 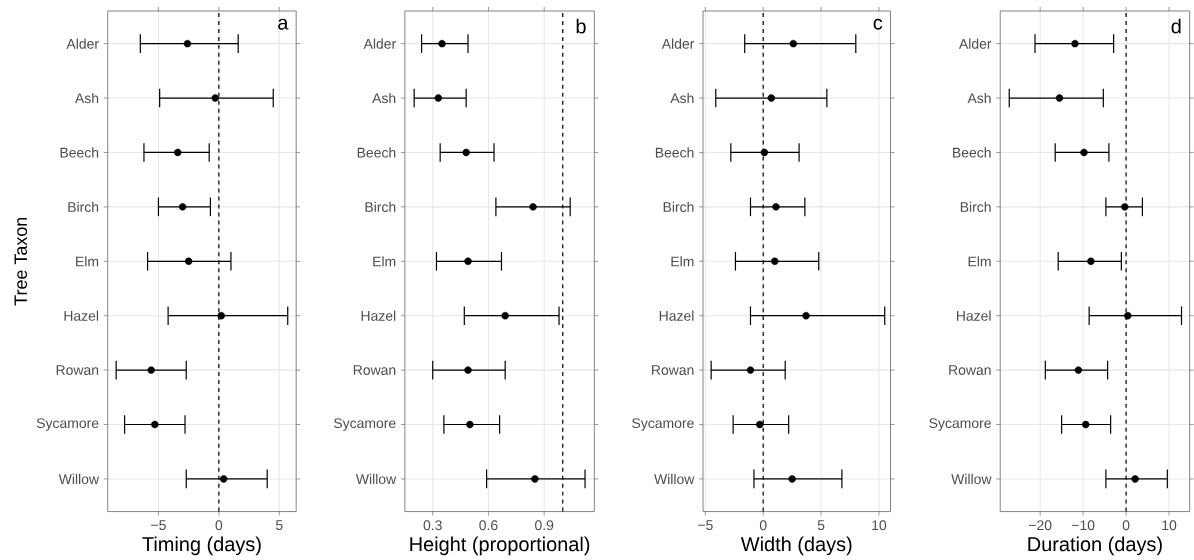 What do you see at coordinates (1095, 546) in the screenshot?
I see `x-axis-title: Duration (days)` at bounding box center [1095, 546].